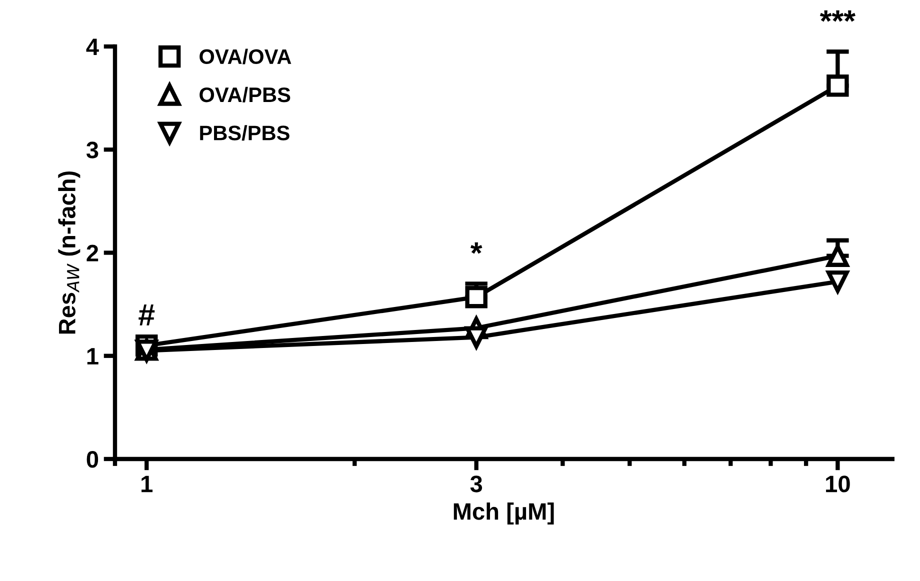 Image resolution: width=920 pixels, height=581 pixels. Describe the element at coordinates (92, 150) in the screenshot. I see `y-tick-label: 3` at that location.